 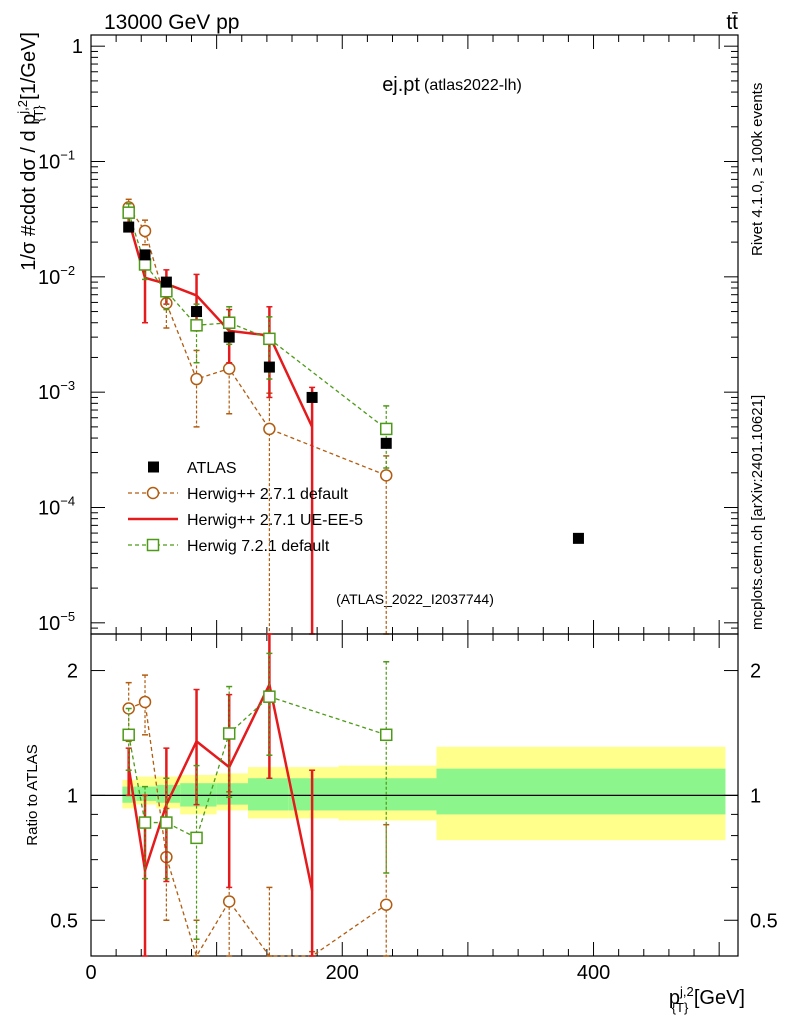 I want to click on source-label: mcplots.cern.ch [arXiv:2401.10621], so click(x=757, y=512).